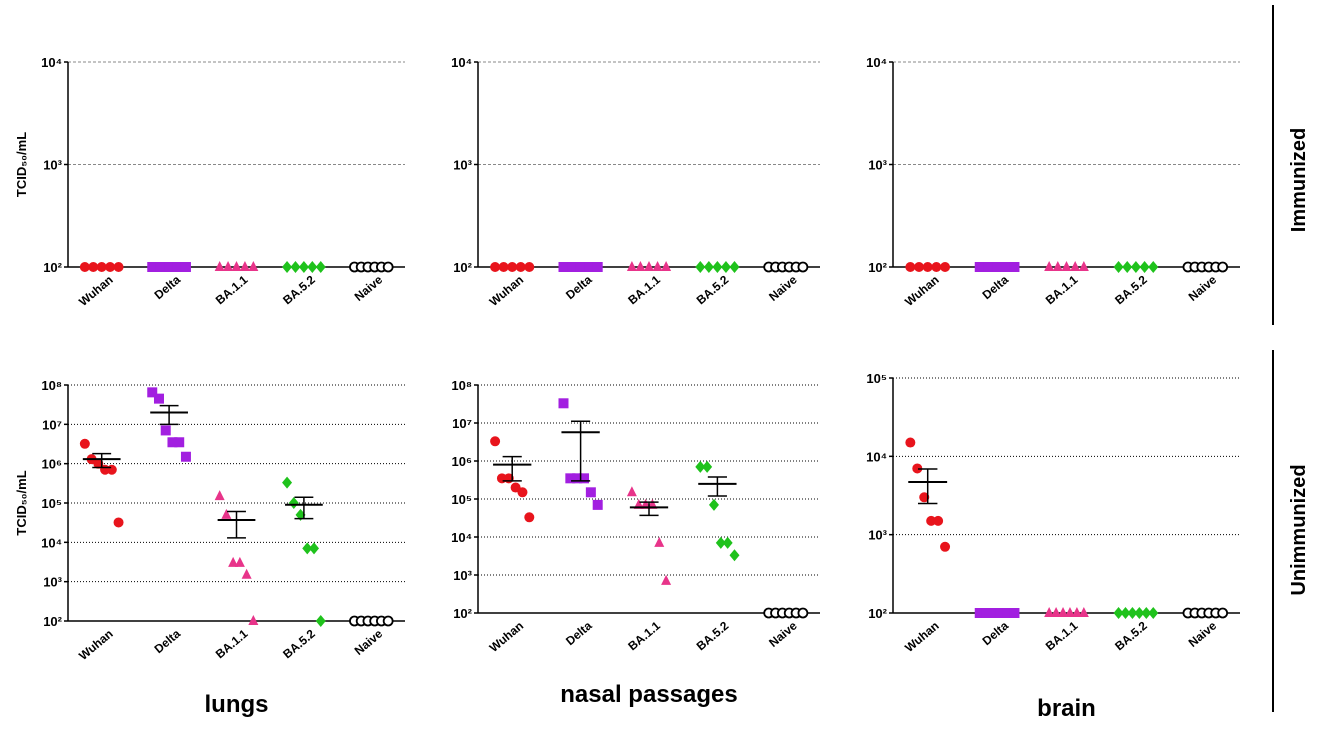 The width and height of the screenshot is (1317, 729). I want to click on panel-title: brain, so click(1066, 708).